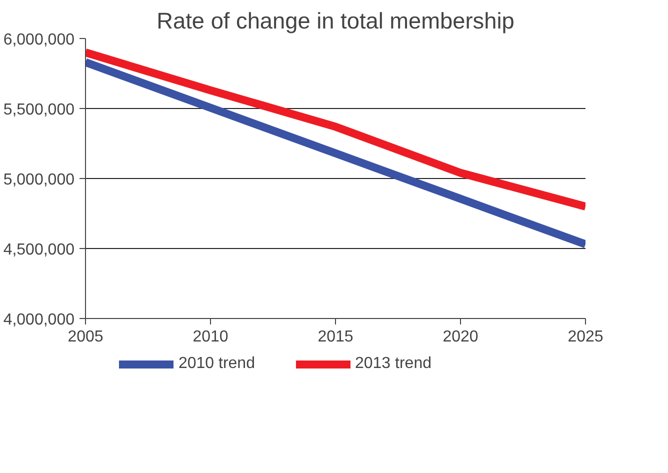 The image size is (668, 473). Describe the element at coordinates (216, 364) in the screenshot. I see `legend-label: 2010 trend` at that location.